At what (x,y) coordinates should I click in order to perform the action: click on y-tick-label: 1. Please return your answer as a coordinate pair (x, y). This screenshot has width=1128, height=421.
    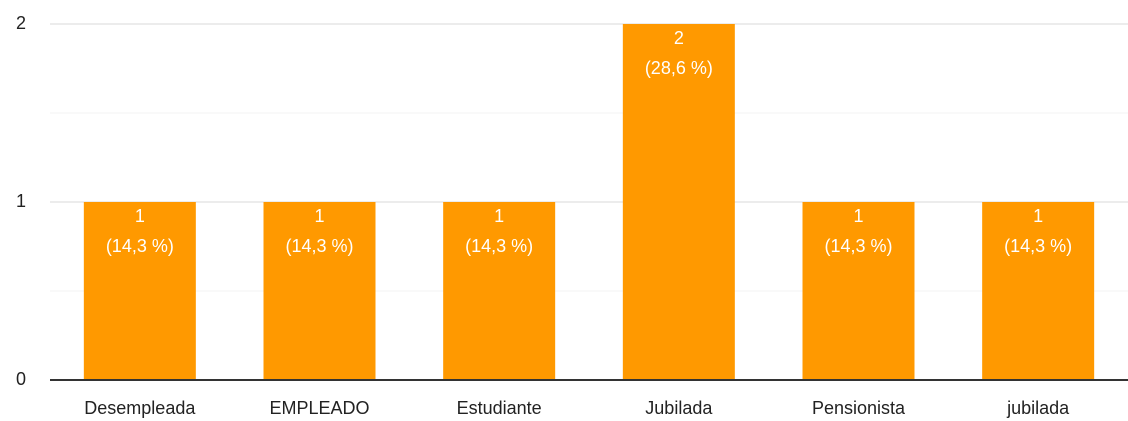
    Looking at the image, I should click on (21, 201).